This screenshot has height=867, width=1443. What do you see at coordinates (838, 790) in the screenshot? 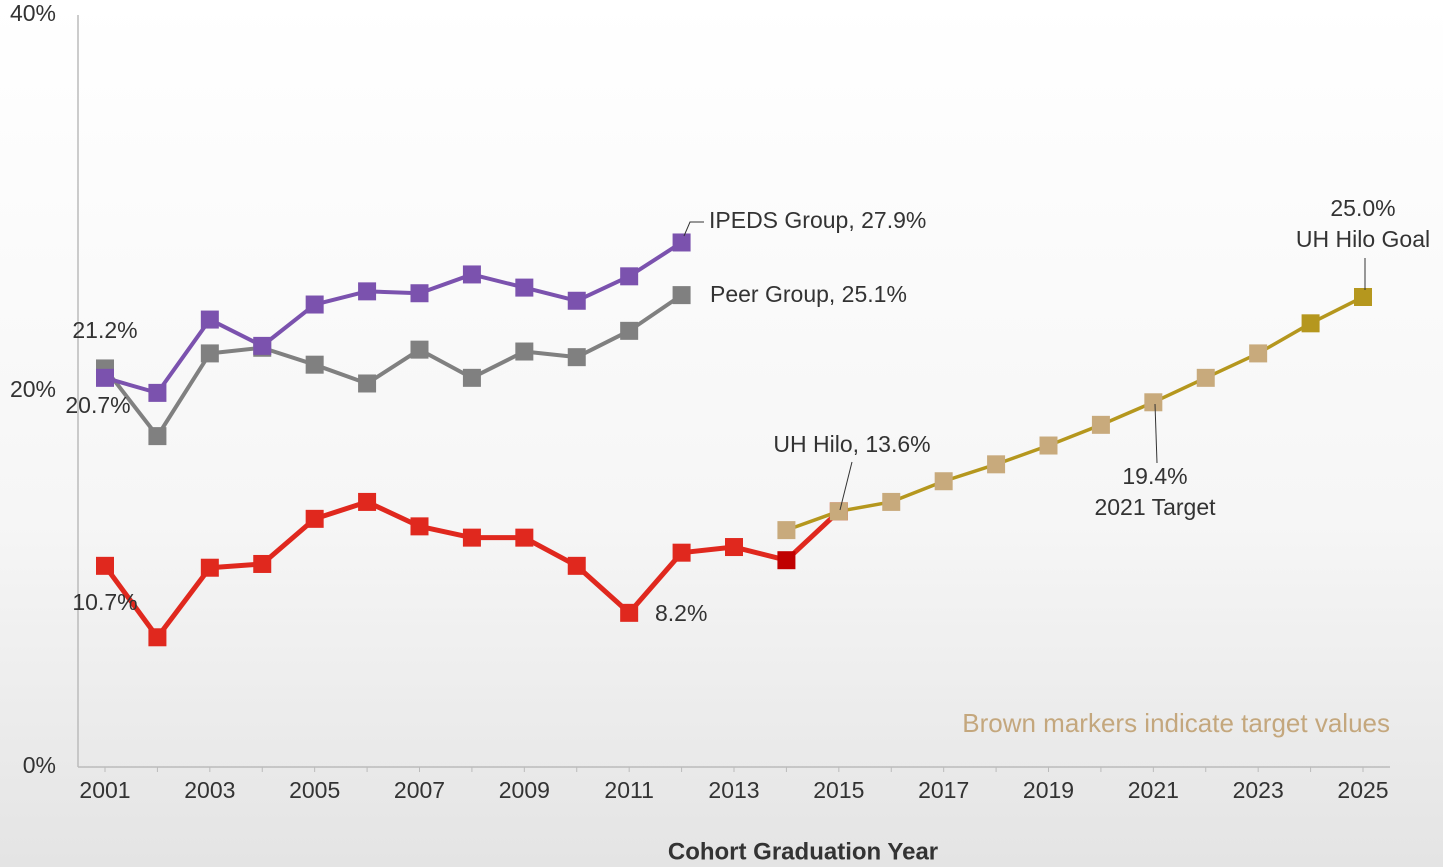
I see `x-tick-label: 2015` at bounding box center [838, 790].